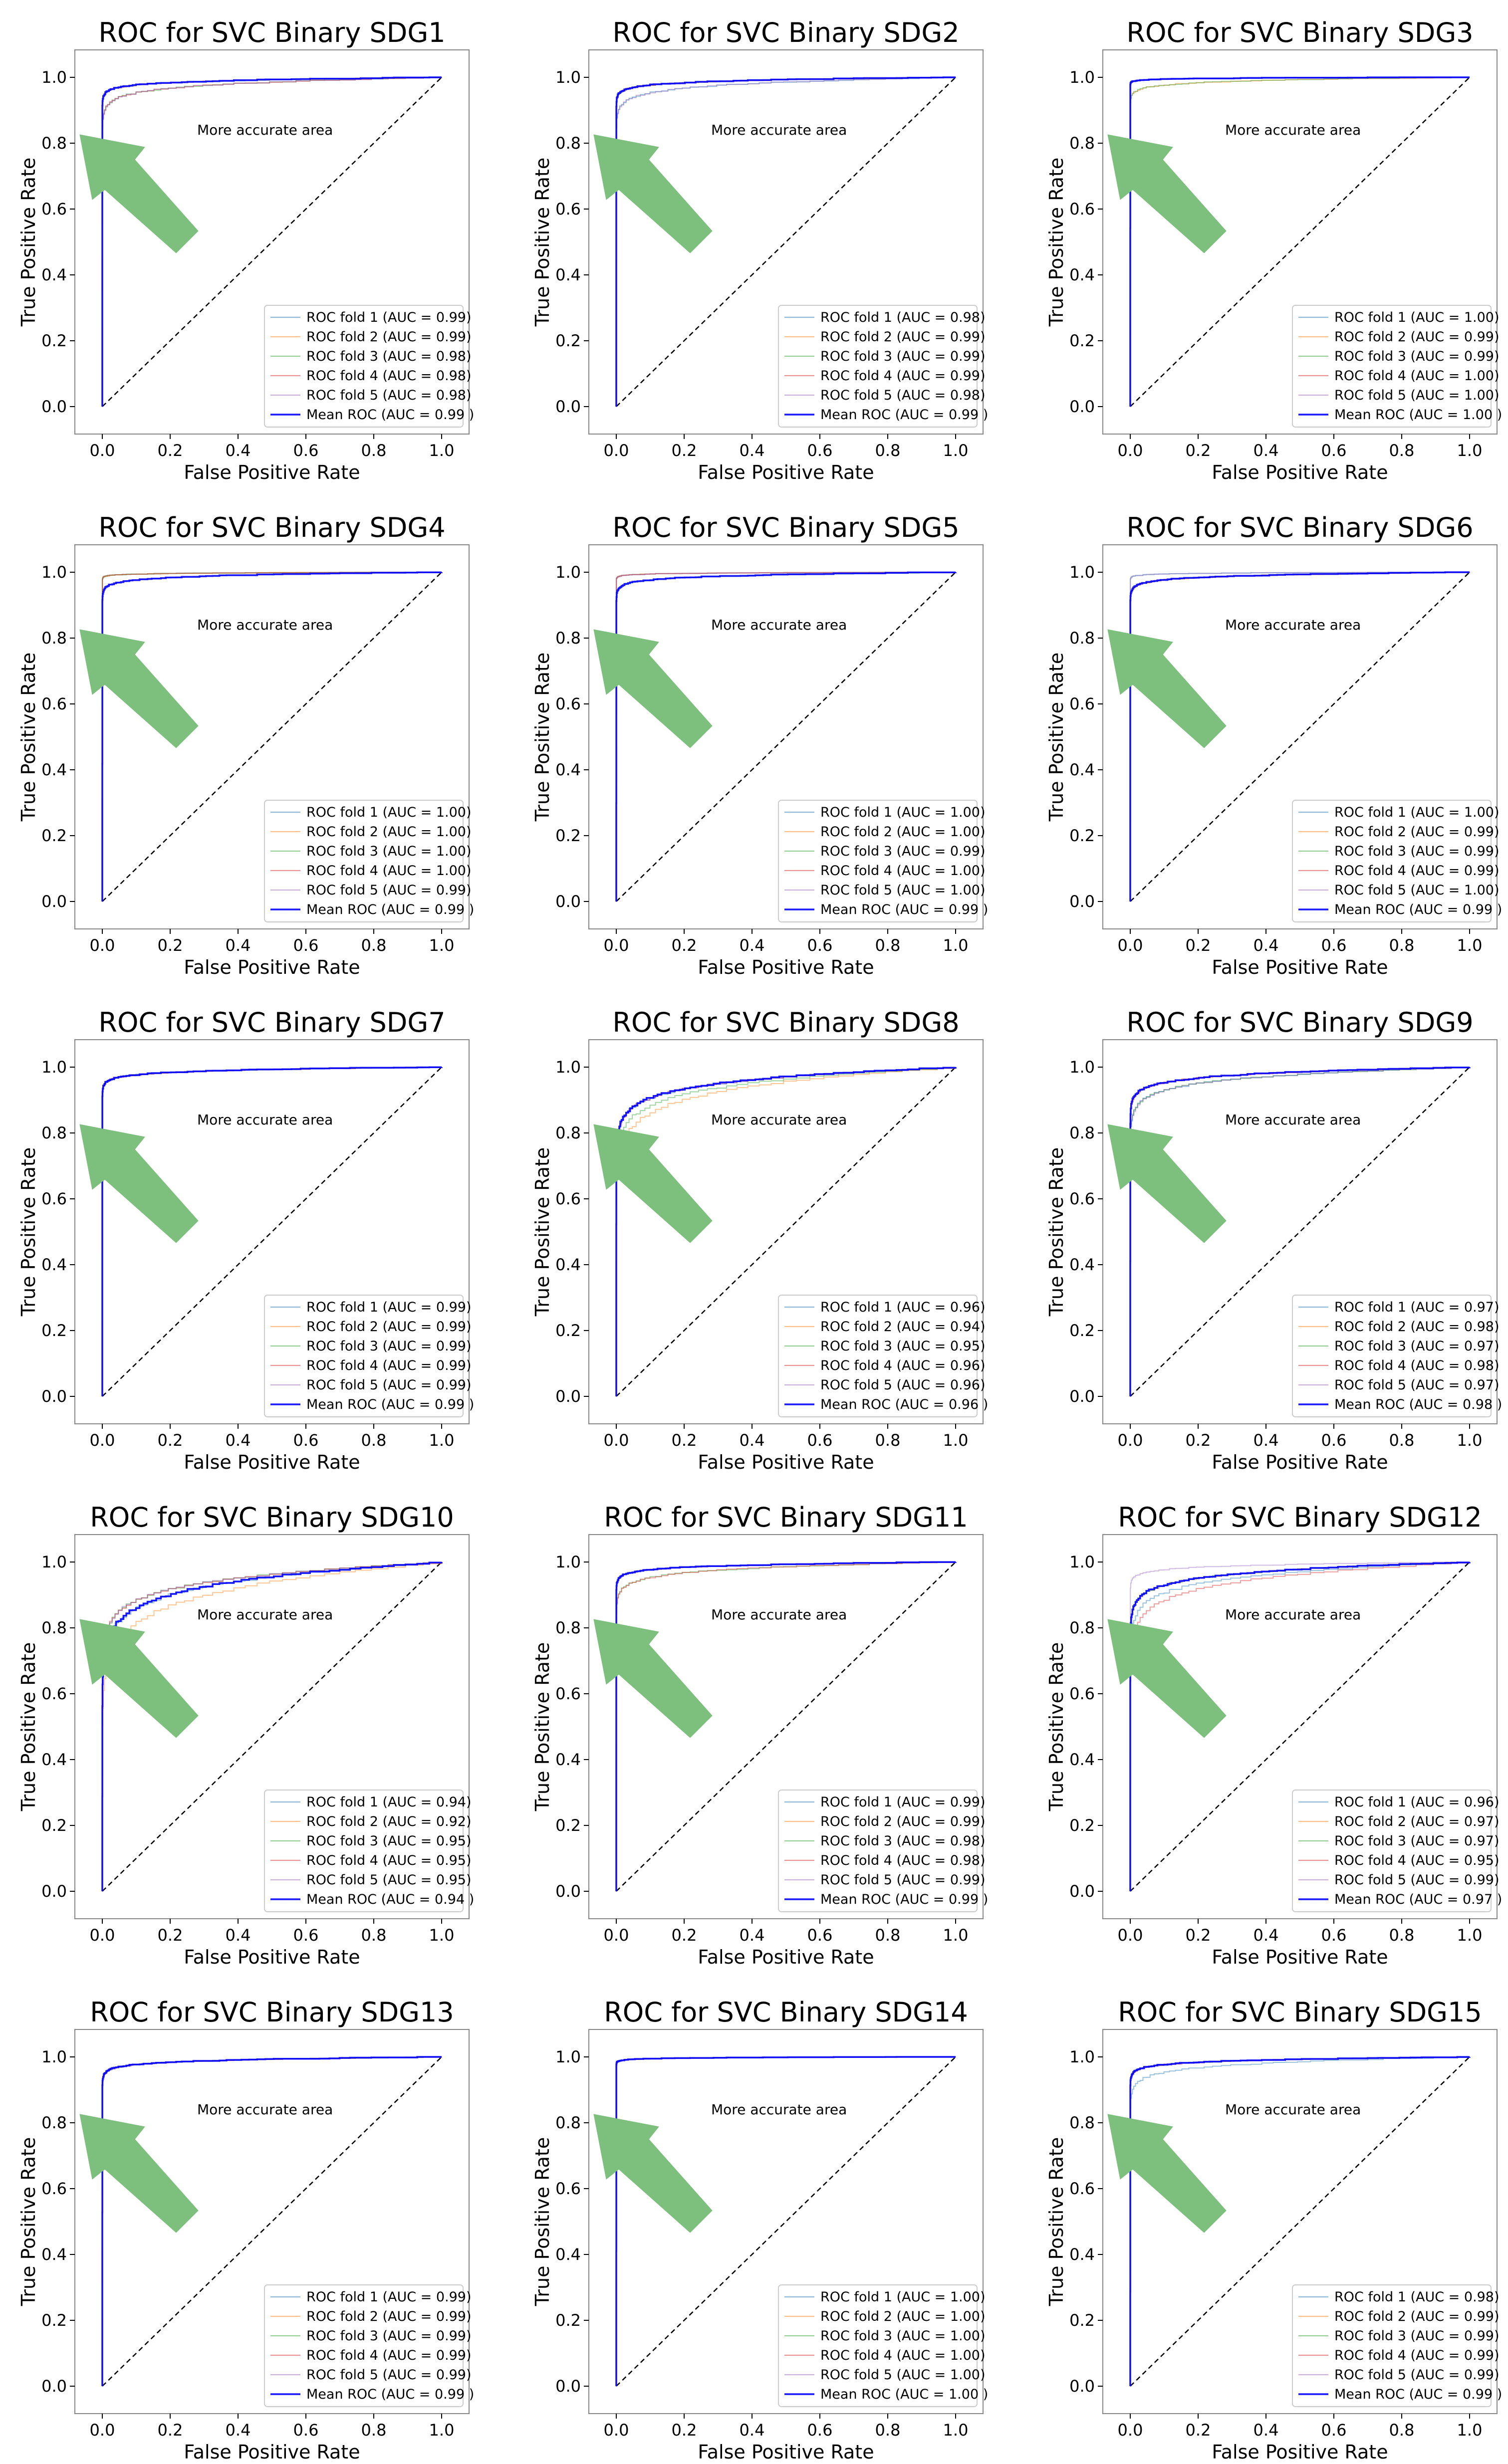  What do you see at coordinates (785, 1022) in the screenshot?
I see `panel-title: ROC for SVC Binary SDG8` at bounding box center [785, 1022].